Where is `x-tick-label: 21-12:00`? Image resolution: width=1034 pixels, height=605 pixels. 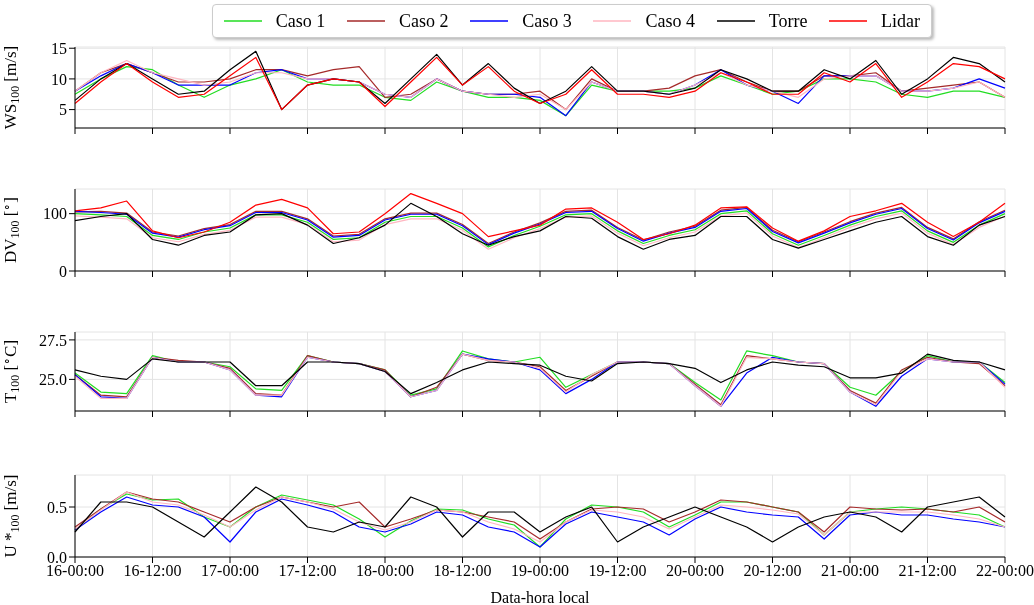 x-tick-label: 21-12:00 is located at coordinates (927, 571).